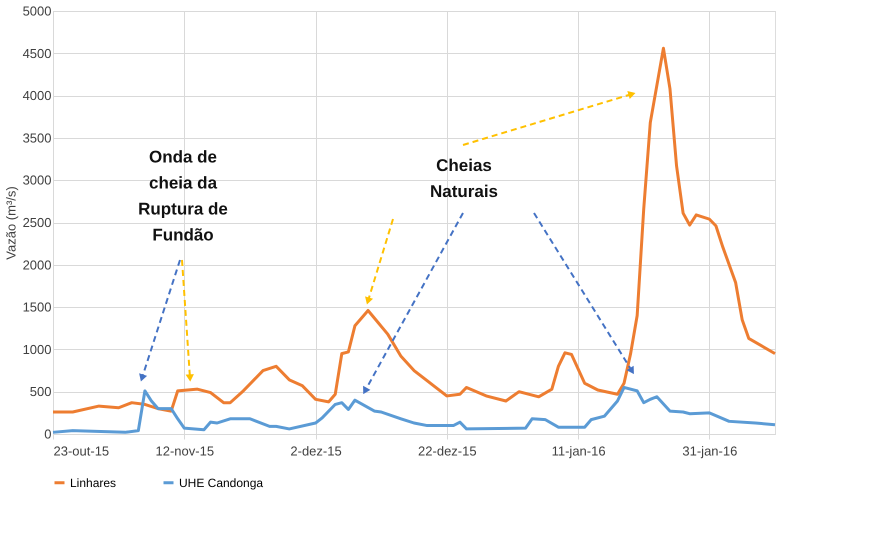 This screenshot has width=881, height=542. What do you see at coordinates (93, 483) in the screenshot?
I see `legend-label: Linhares` at bounding box center [93, 483].